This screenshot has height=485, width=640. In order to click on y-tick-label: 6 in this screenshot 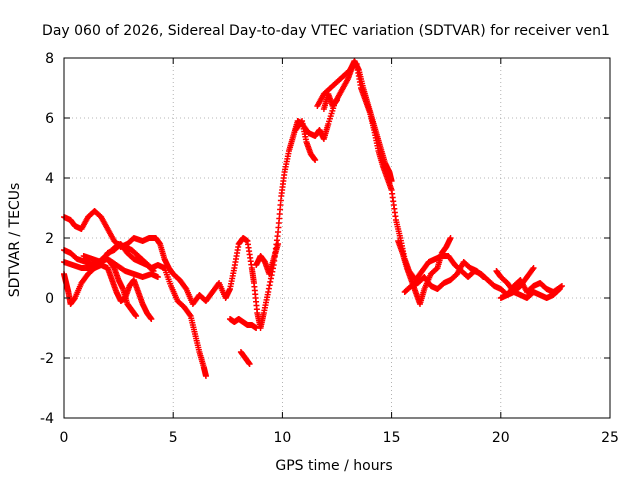, I will do `click(49, 119)`.